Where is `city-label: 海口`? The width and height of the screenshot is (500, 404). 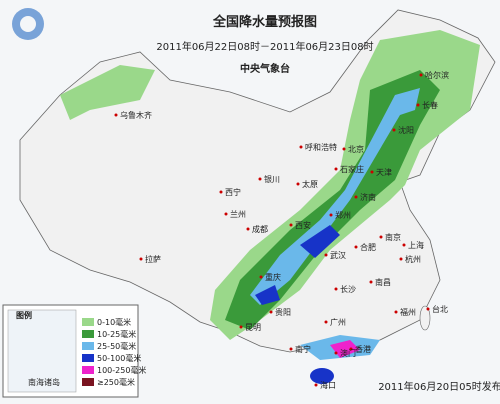
city-label: 海口 is located at coordinates (328, 385).